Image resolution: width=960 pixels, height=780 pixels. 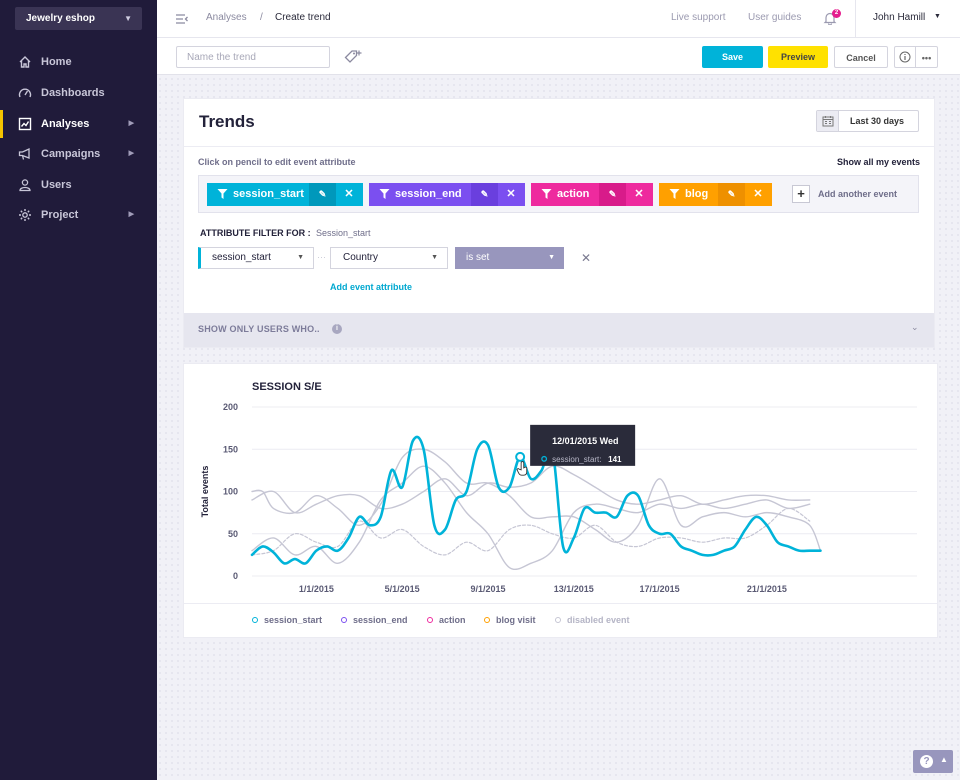 I want to click on show-only-users-section: SHOW ONLY USERS WHO.. i ⌄, so click(x=559, y=330).